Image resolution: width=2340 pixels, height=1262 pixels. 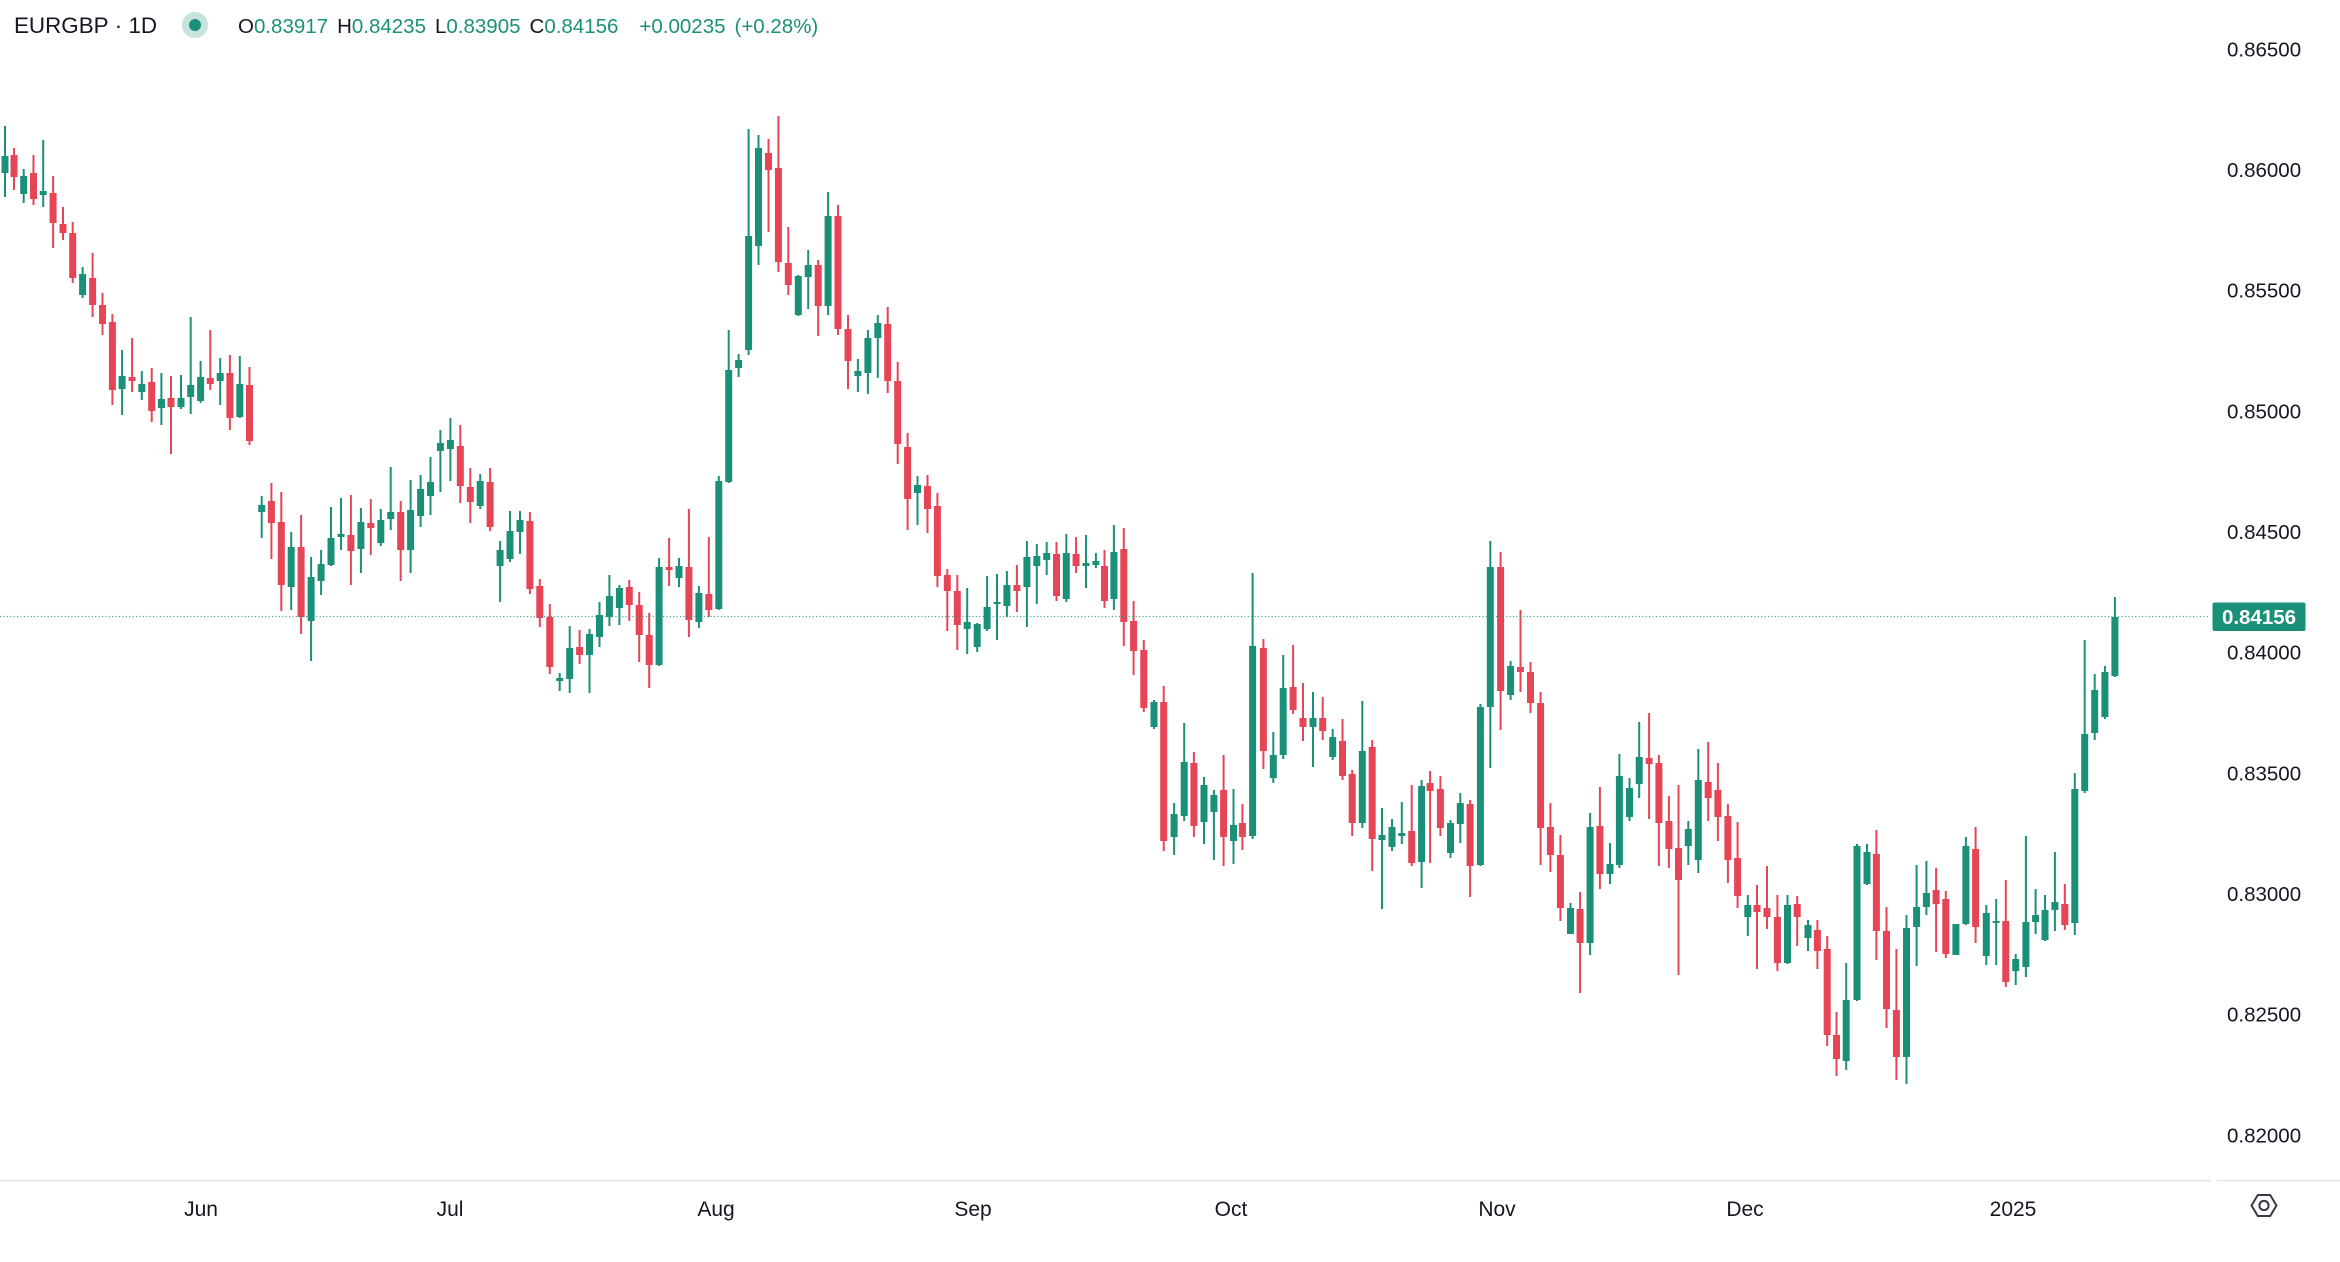 What do you see at coordinates (2259, 617) in the screenshot?
I see `svg-text: 0.84156` at bounding box center [2259, 617].